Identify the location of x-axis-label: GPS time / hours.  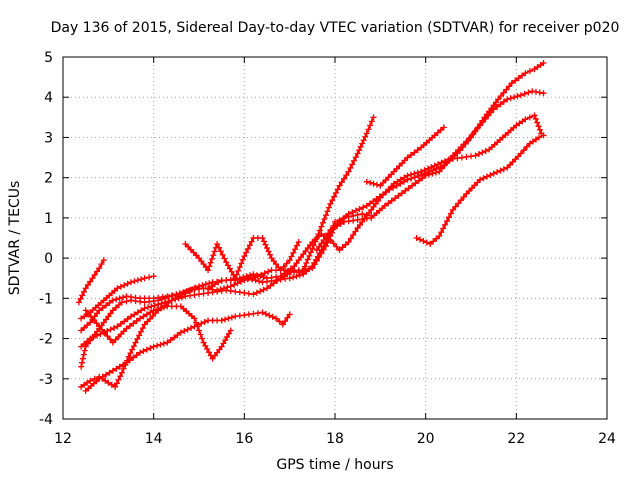
(334, 465).